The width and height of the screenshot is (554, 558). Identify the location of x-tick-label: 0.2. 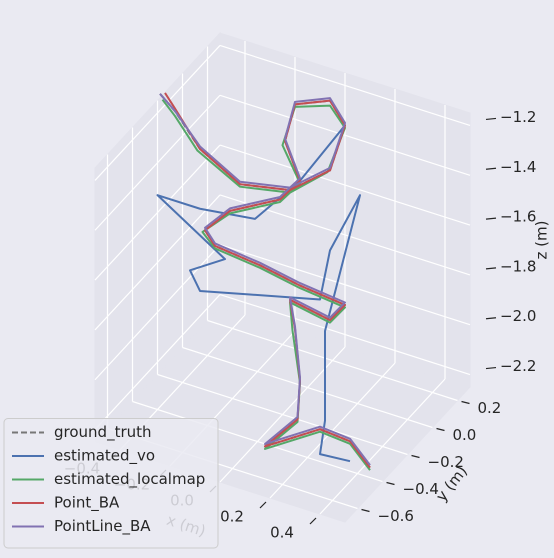
(232, 517).